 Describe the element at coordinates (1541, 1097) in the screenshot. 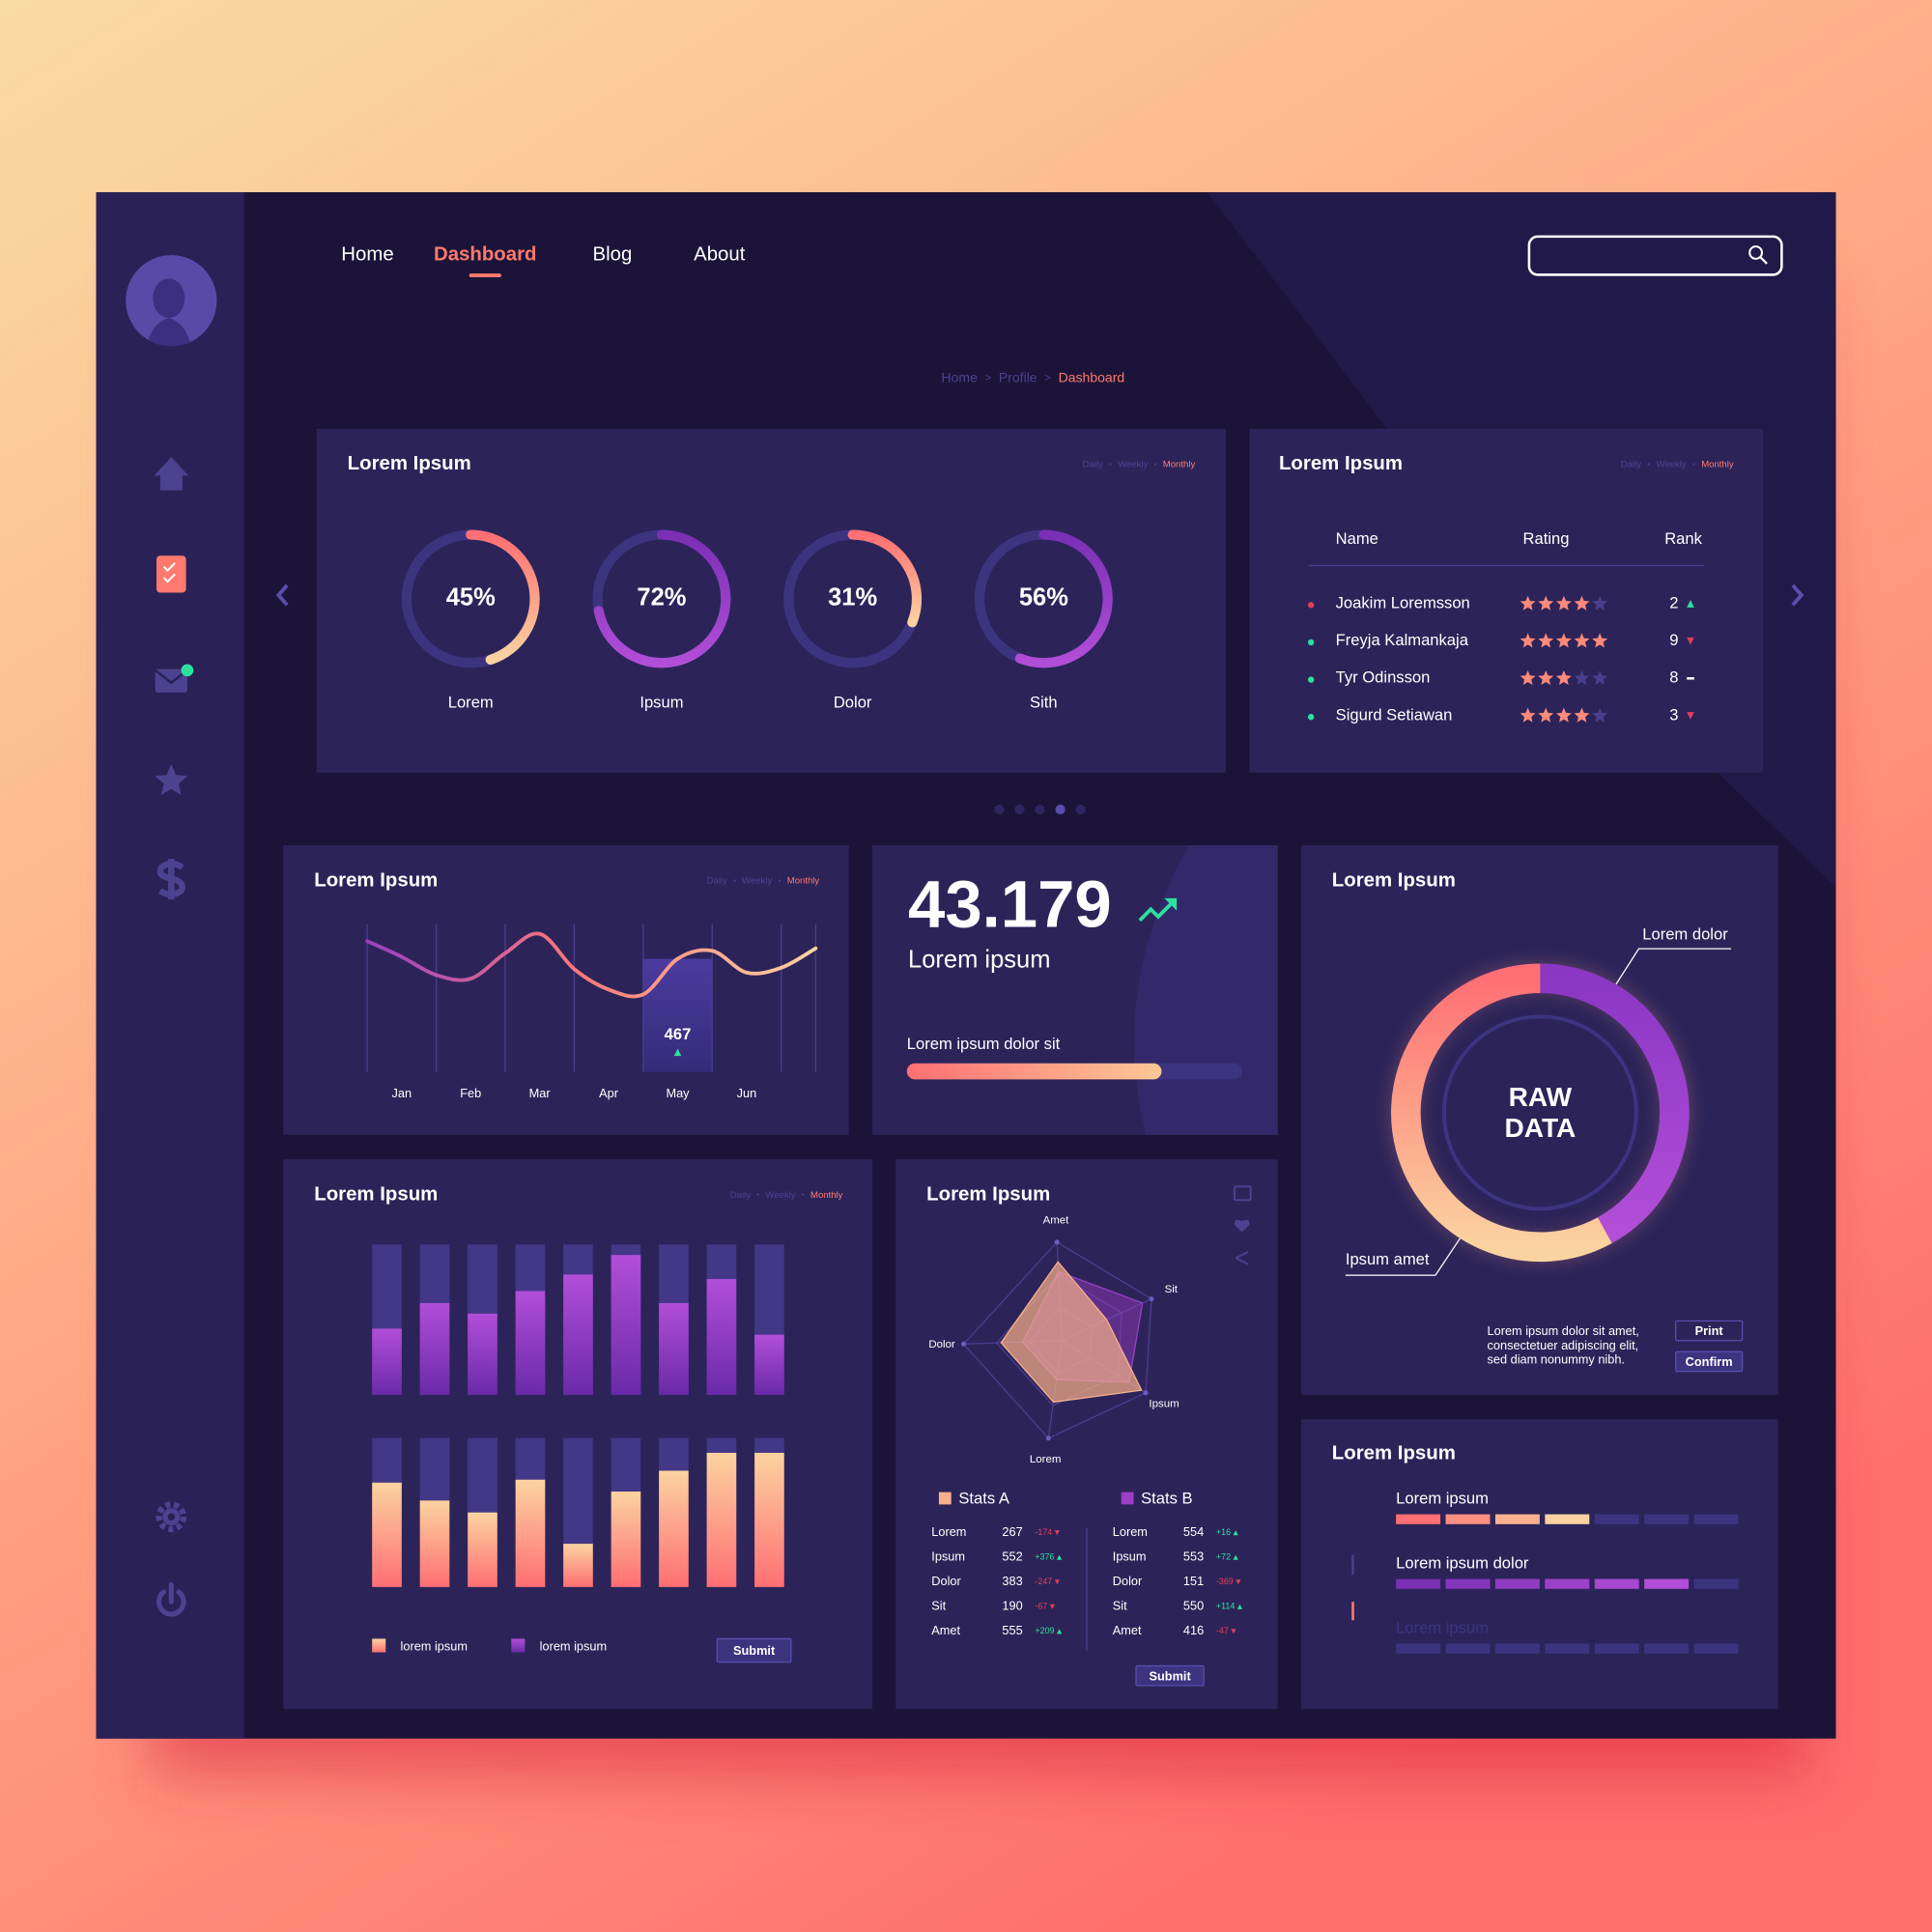

I see `donut-center-label: RAW` at that location.